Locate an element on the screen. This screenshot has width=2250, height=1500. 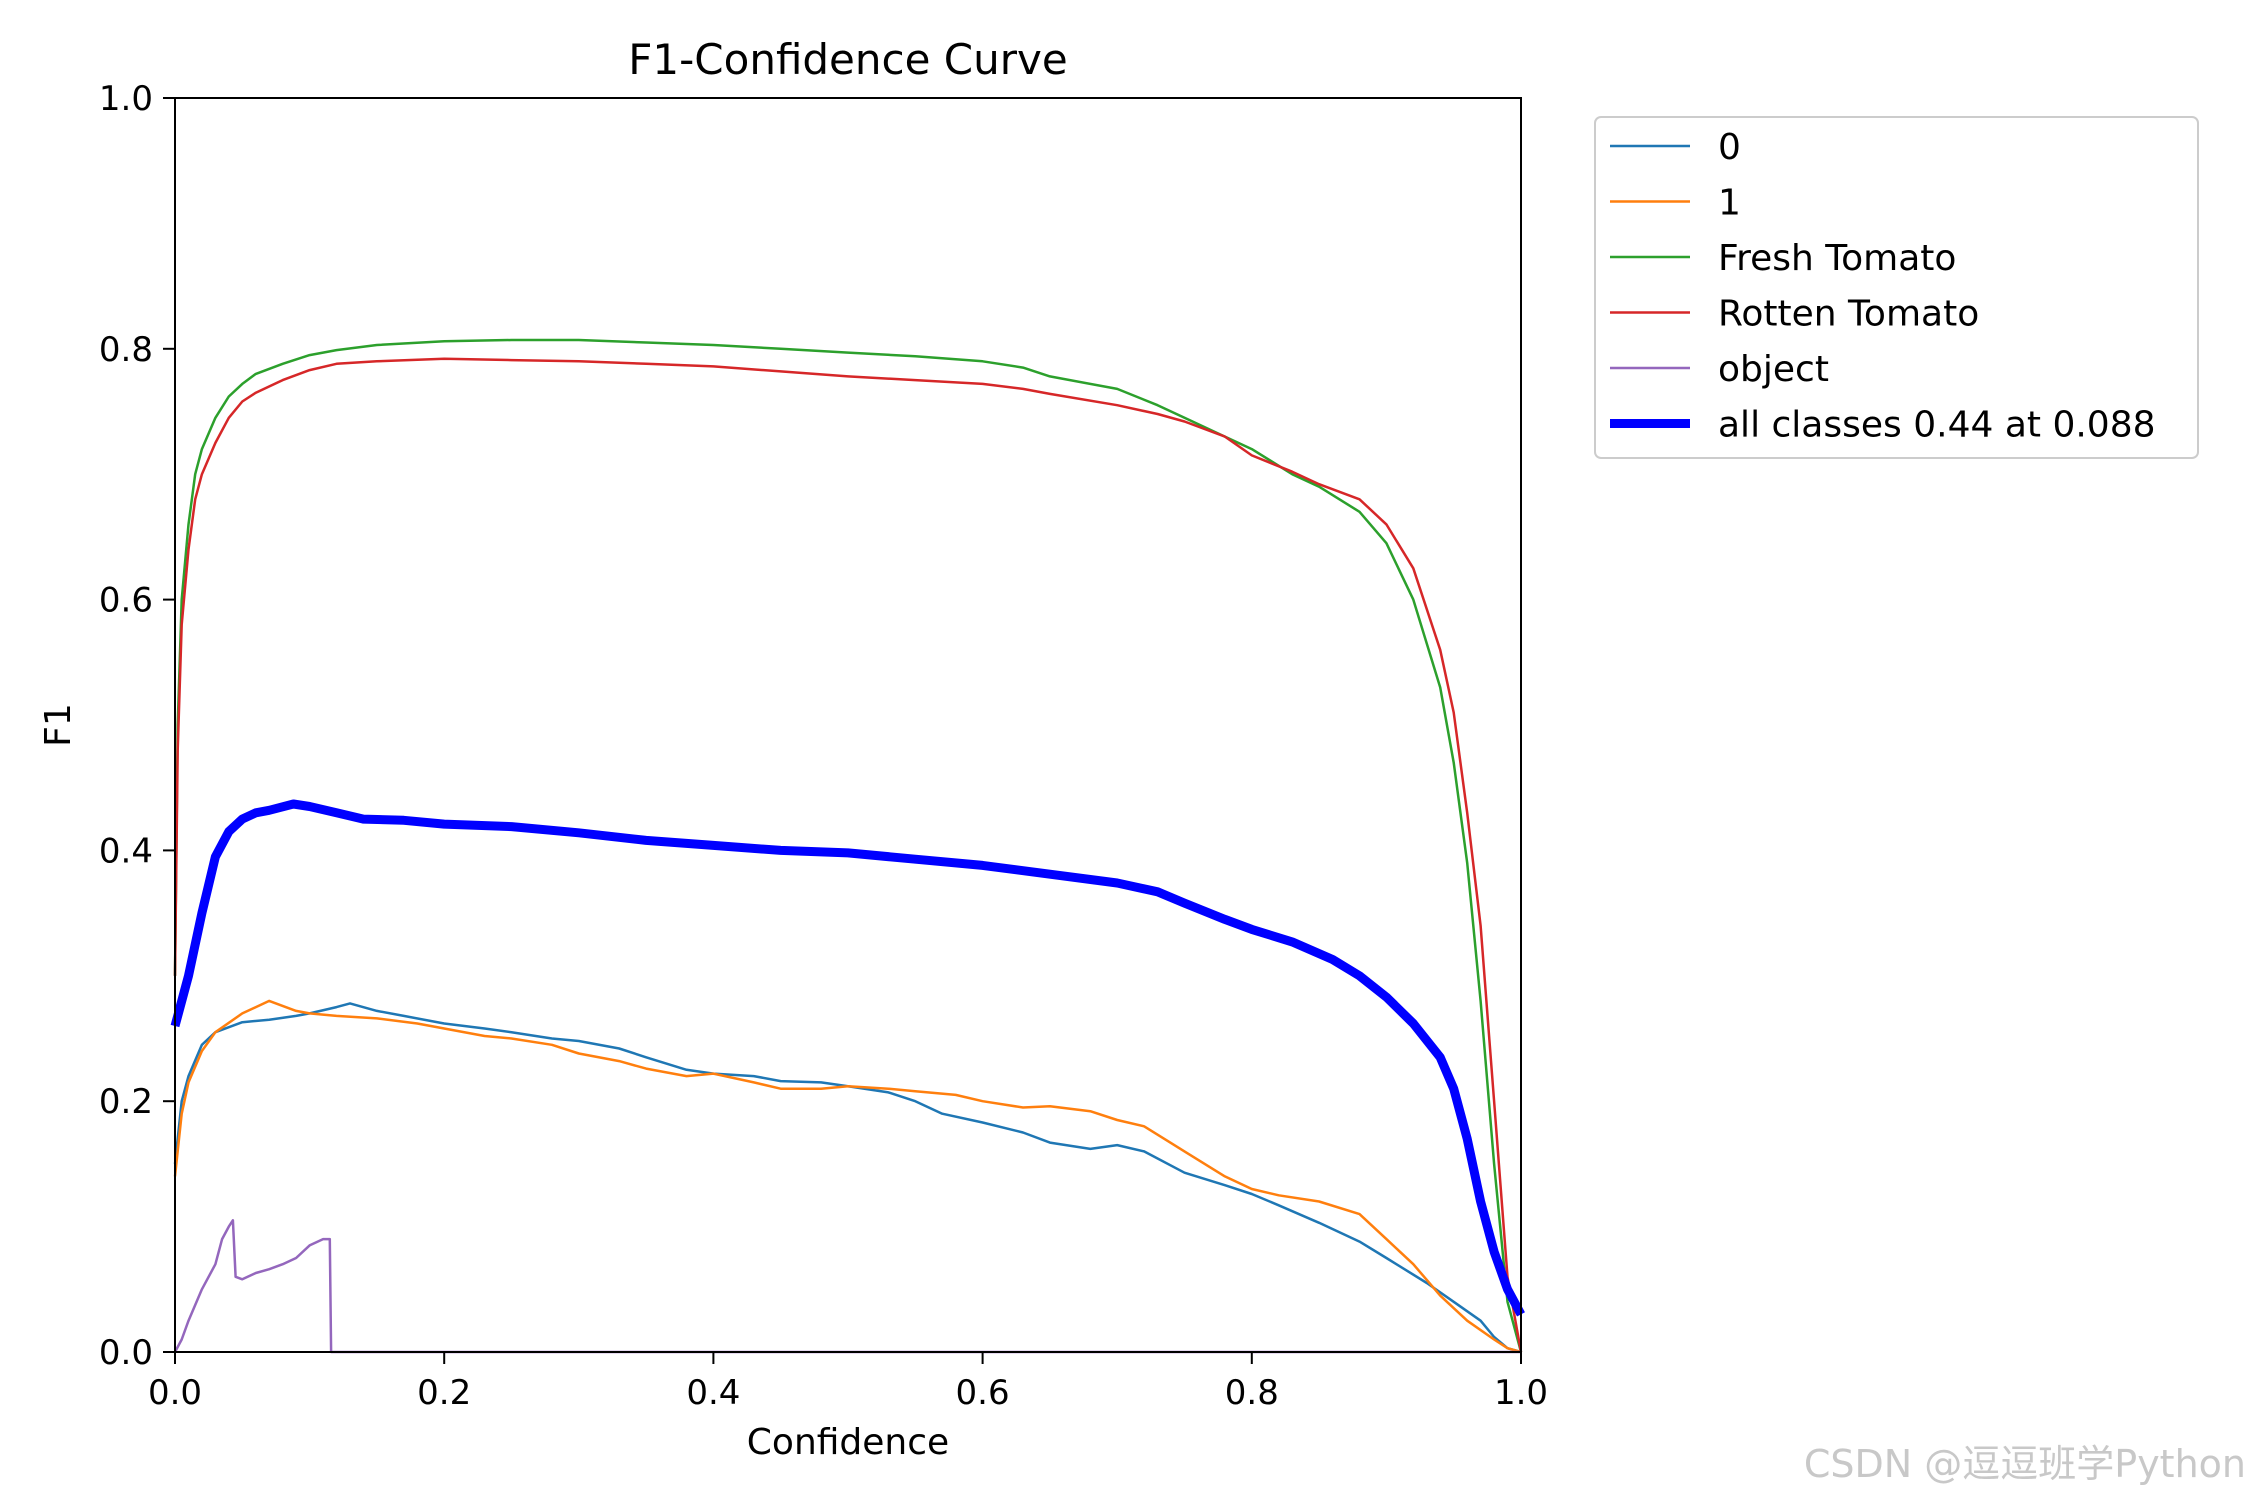
x-tick-label: 0.6 is located at coordinates (983, 1393).